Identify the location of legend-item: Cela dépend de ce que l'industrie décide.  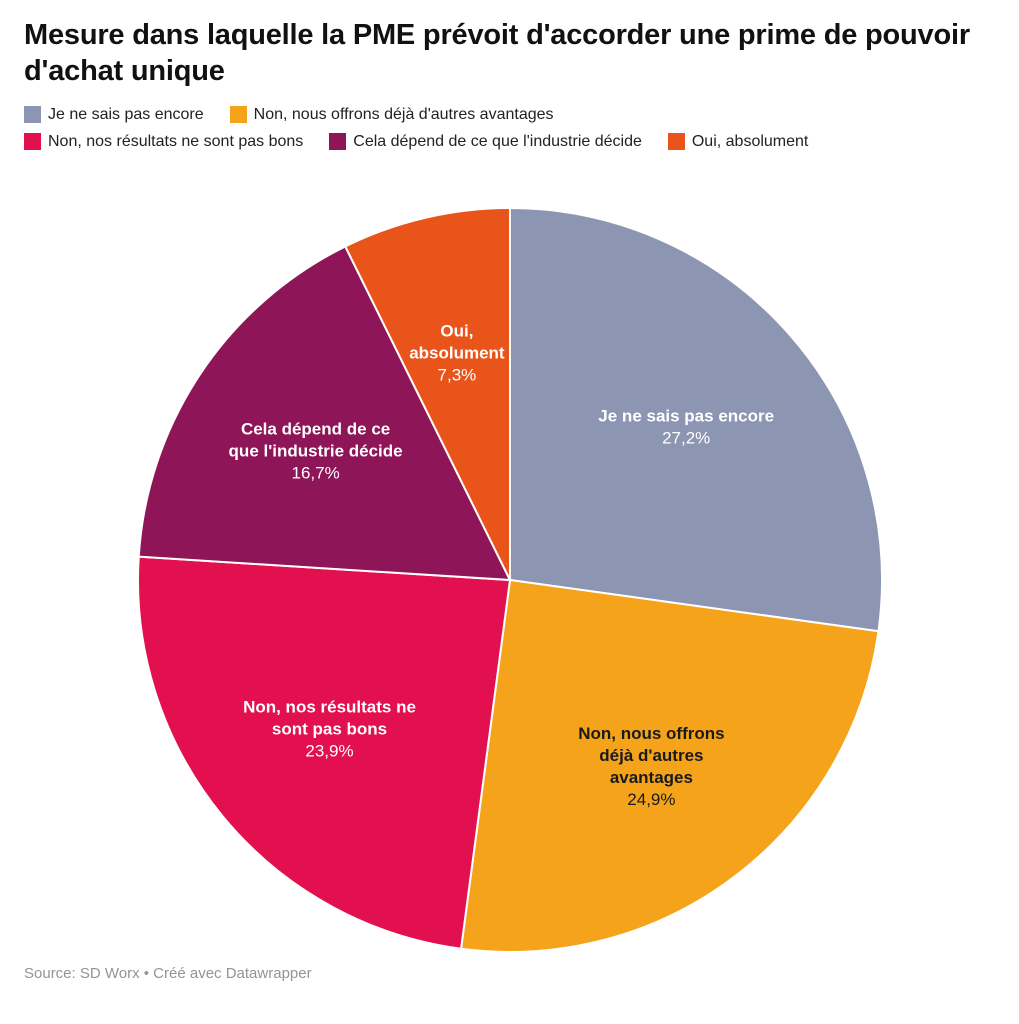
(485, 142).